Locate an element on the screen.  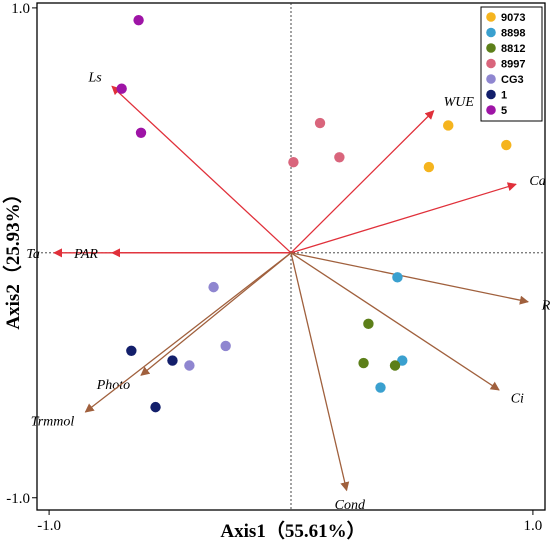
vector-label-rh: RH is located at coordinates (545, 306).